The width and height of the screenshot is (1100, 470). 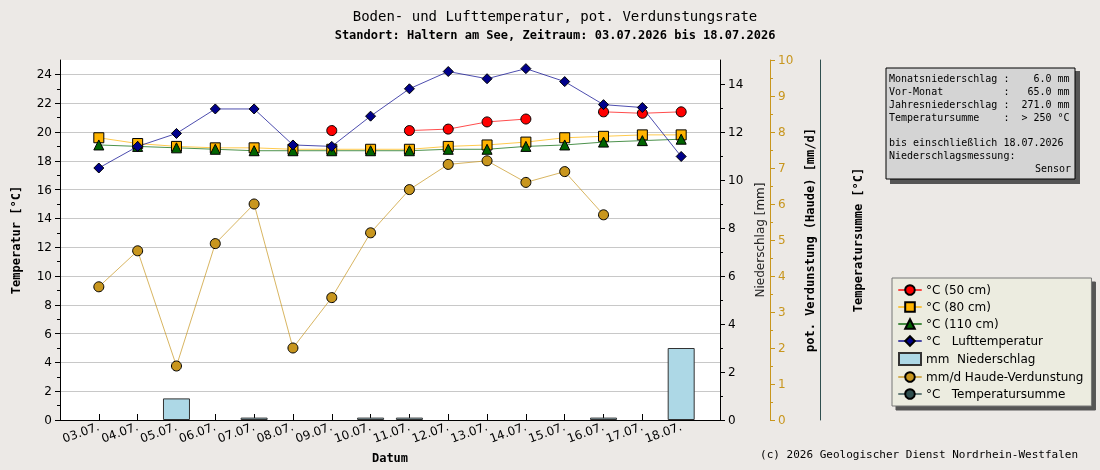 What do you see at coordinates (732, 324) in the screenshot?
I see `y2-tick-label: 4` at bounding box center [732, 324].